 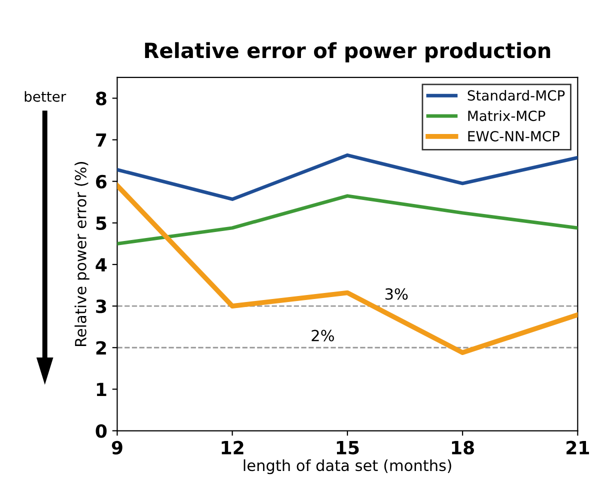 I want to click on x-axis-title: length of data set (months), so click(x=348, y=466).